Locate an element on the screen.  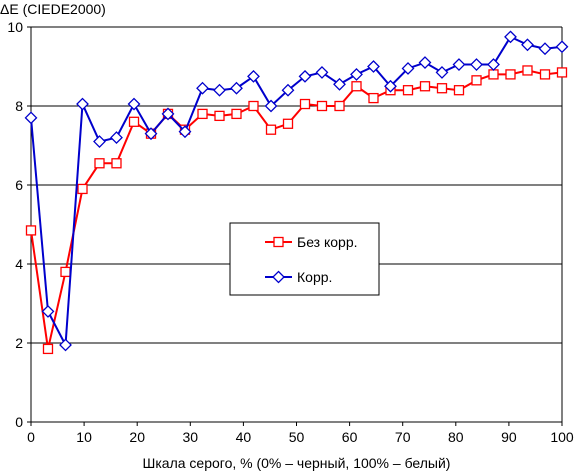
y-tick-label: 6 is located at coordinates (19, 185).